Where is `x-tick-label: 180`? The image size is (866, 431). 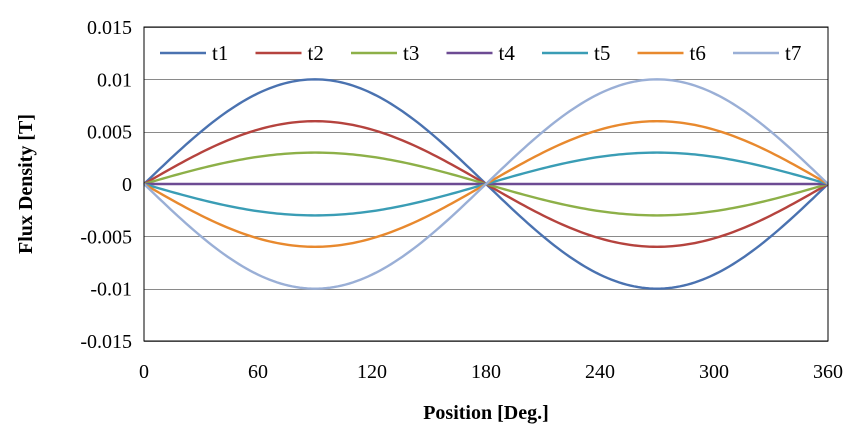
x-tick-label: 180 is located at coordinates (486, 372).